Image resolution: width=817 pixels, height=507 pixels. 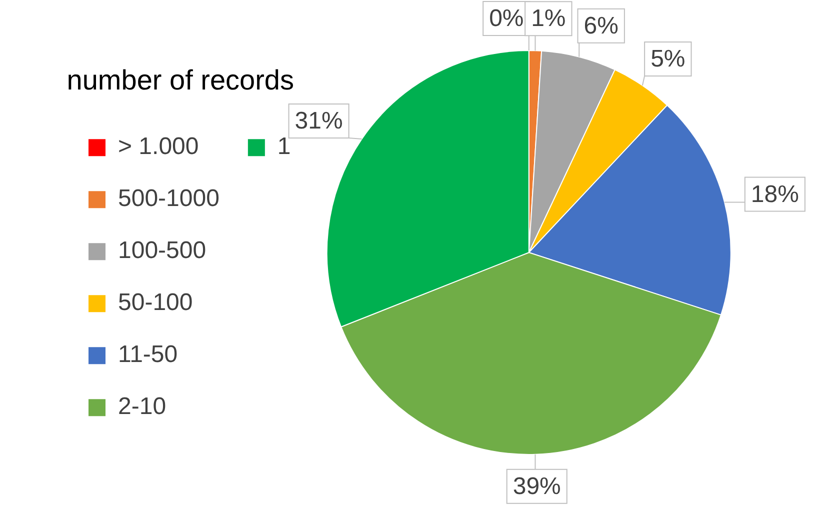 I want to click on data-label: 18%, so click(x=774, y=194).